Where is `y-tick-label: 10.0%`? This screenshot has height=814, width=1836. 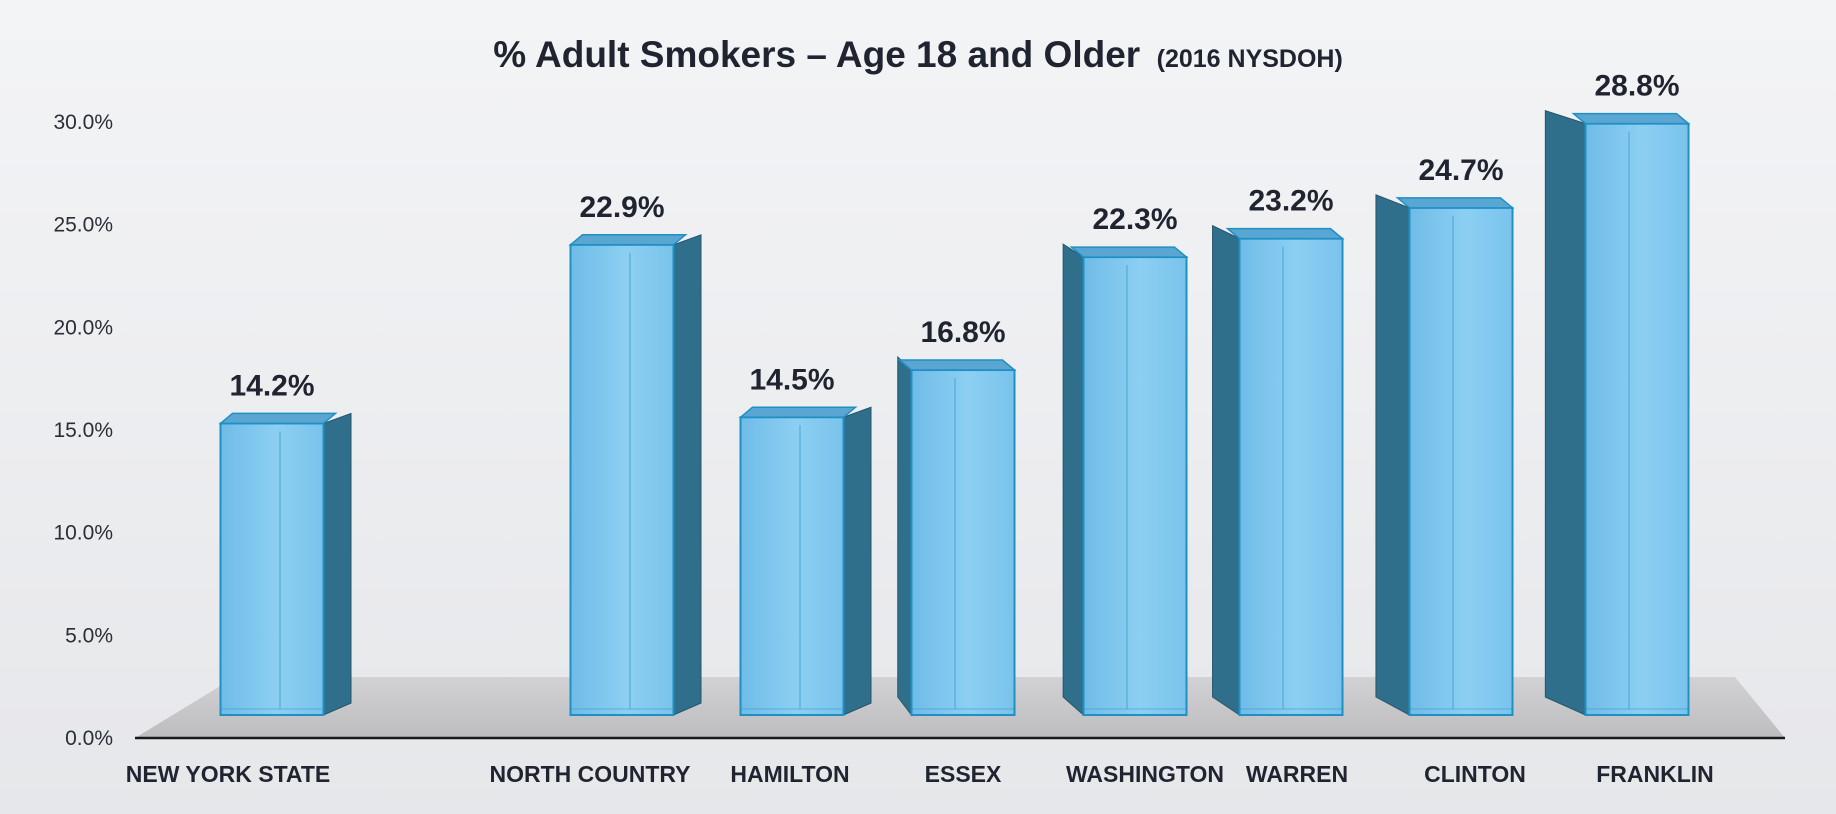 y-tick-label: 10.0% is located at coordinates (83, 533).